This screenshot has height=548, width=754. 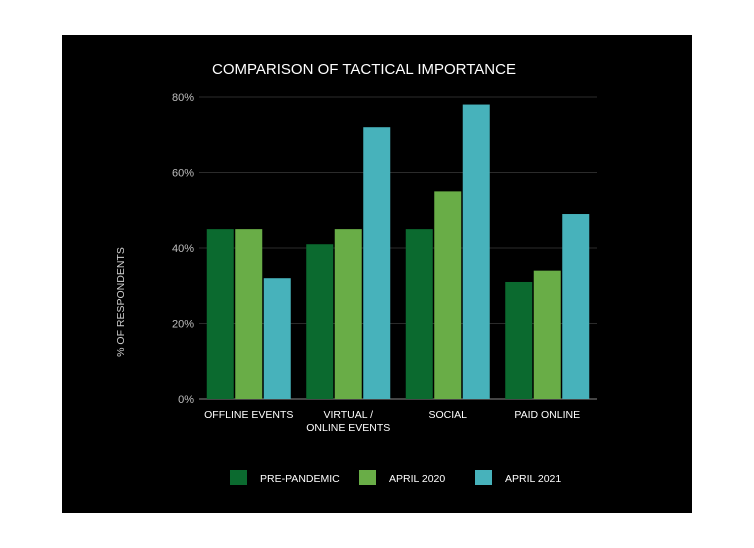 I want to click on y-tick-label: 80%, so click(x=183, y=98).